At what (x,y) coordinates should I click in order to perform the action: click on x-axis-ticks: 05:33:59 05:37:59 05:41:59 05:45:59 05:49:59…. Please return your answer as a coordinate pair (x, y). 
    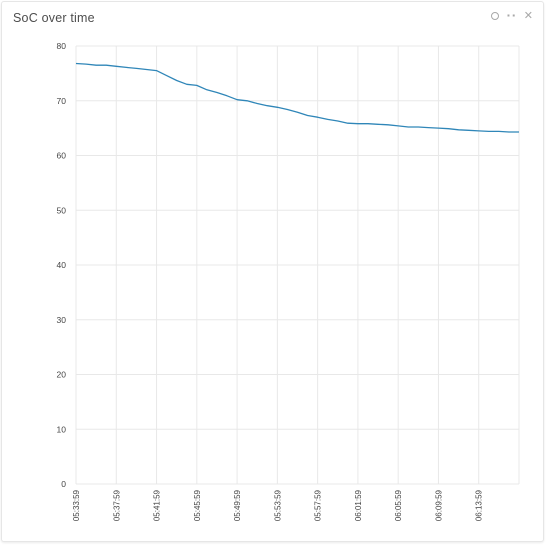
    Looking at the image, I should click on (278, 505).